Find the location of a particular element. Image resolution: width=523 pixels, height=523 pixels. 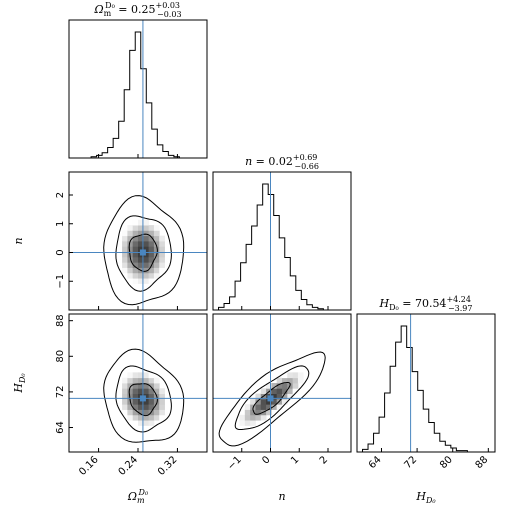

histogram-h is located at coordinates (426, 389).